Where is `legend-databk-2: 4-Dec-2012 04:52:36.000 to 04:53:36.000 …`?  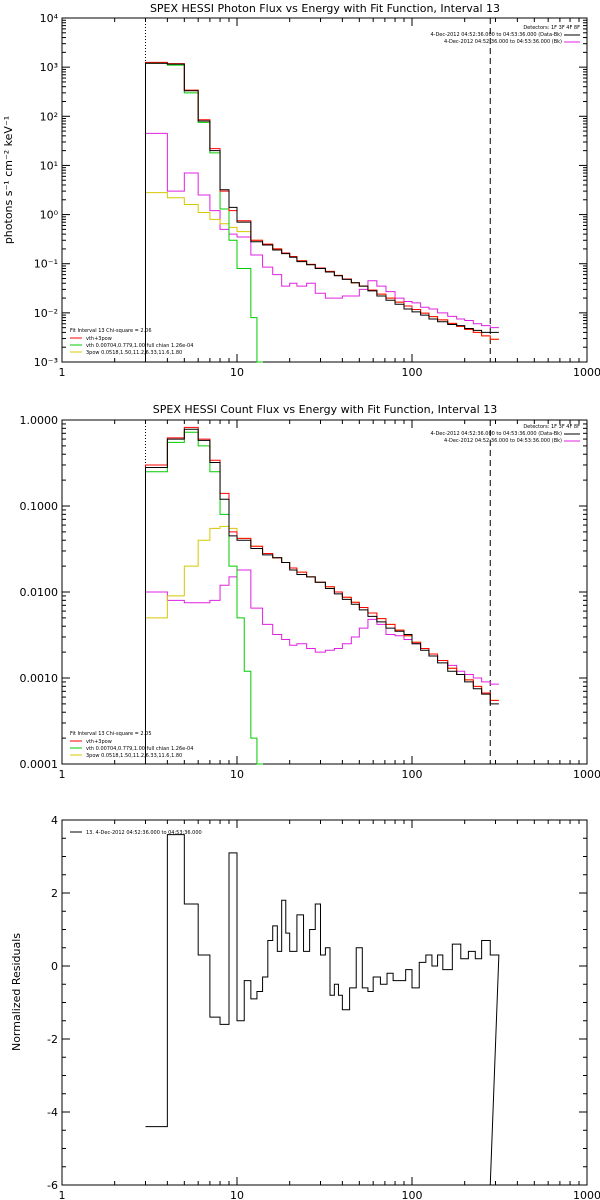
legend-databk-2: 4-Dec-2012 04:52:36.000 to 04:53:36.000 … is located at coordinates (496, 434).